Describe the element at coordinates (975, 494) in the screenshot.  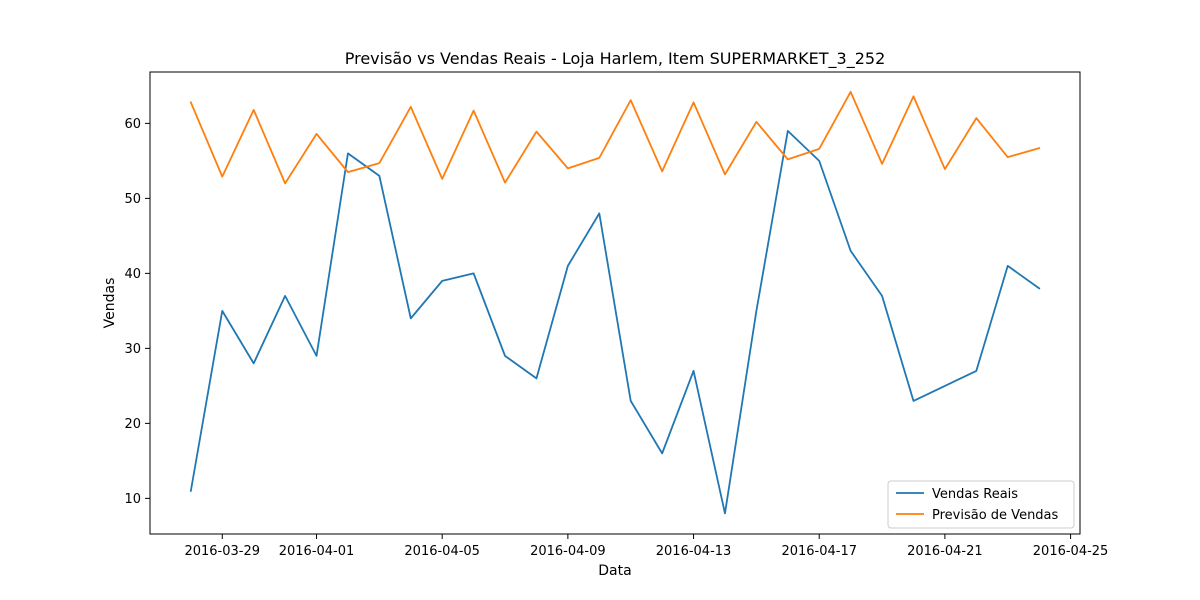
I see `legend-label-1: Vendas Reais` at that location.